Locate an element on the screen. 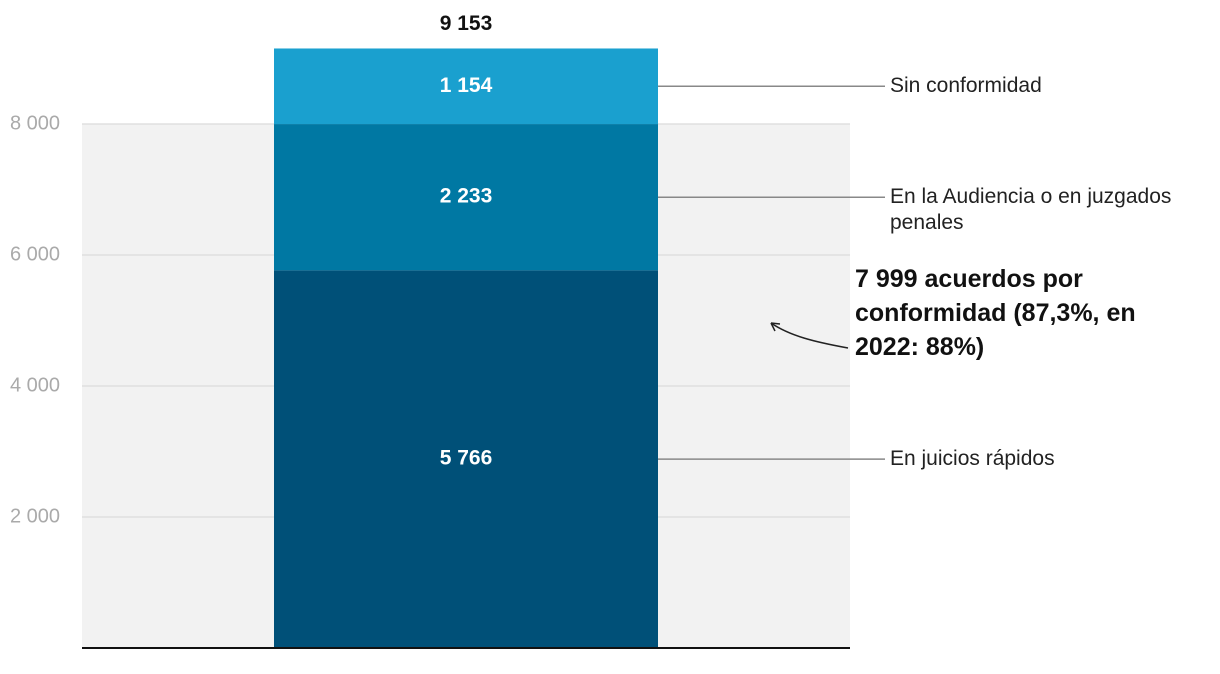  y-tick-label: 2 000 is located at coordinates (35, 516).